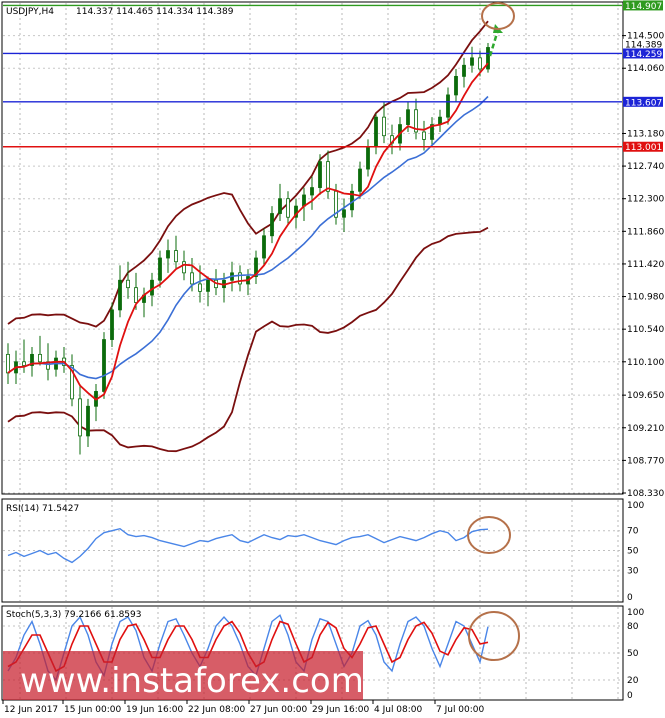 This screenshot has height=718, width=665. What do you see at coordinates (92, 710) in the screenshot?
I see `x-axis-label: 15 Jun 00:00` at bounding box center [92, 710].